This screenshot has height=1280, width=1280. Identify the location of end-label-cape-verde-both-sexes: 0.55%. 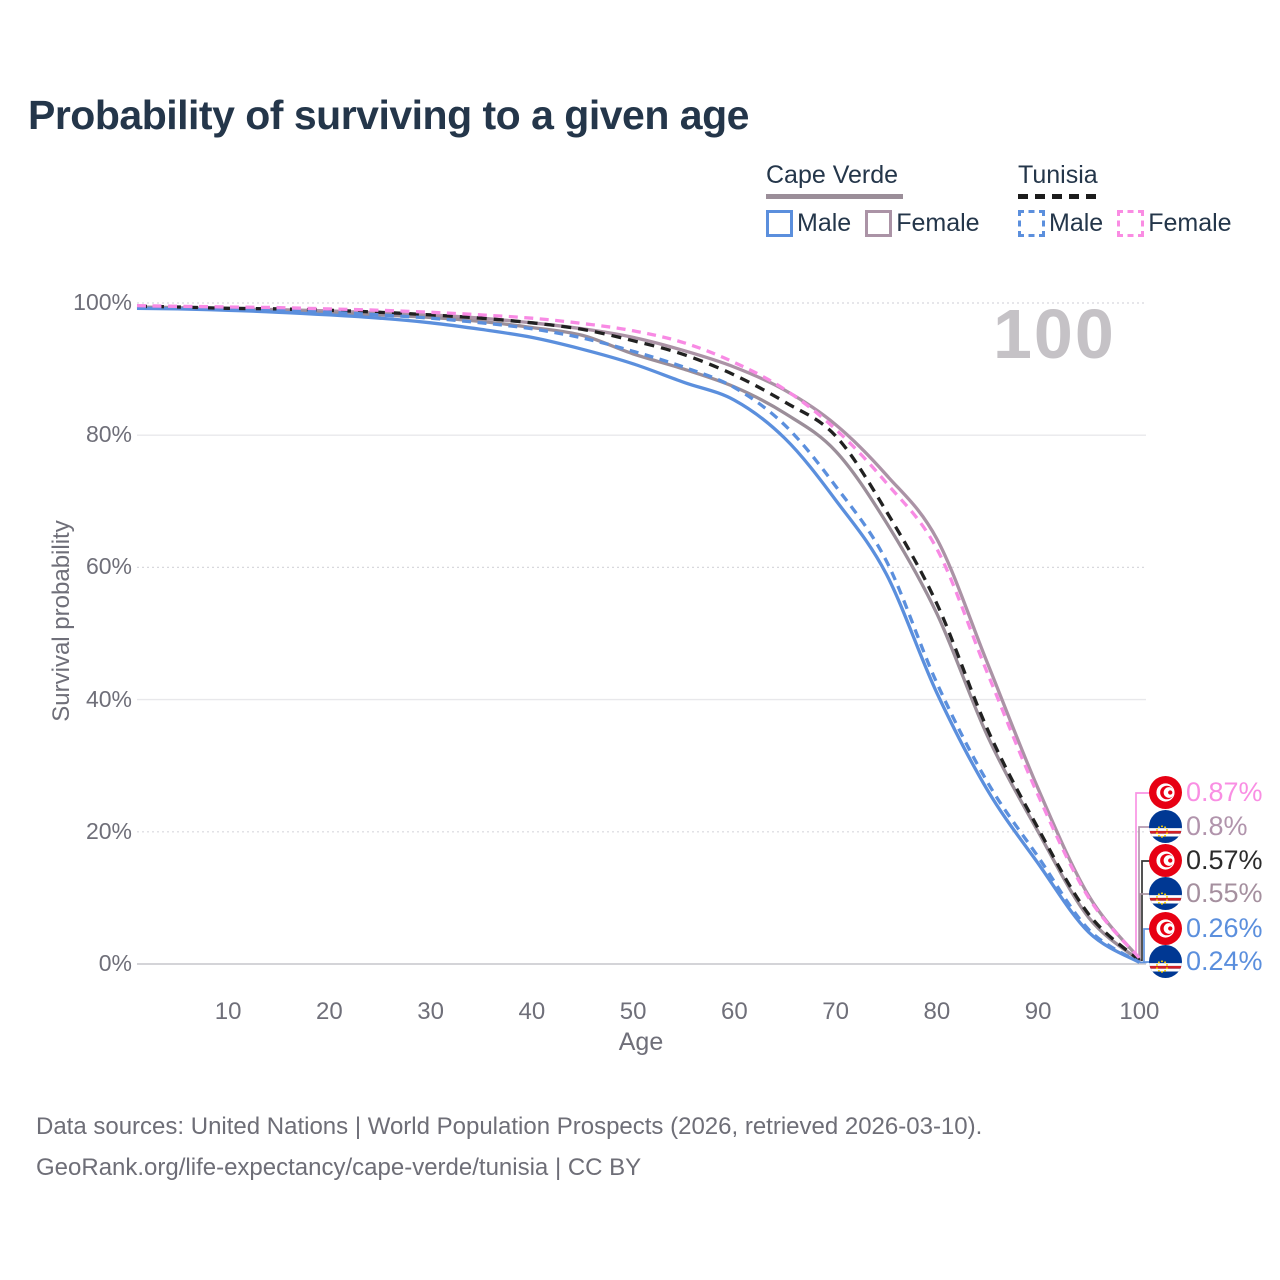
(1206, 893).